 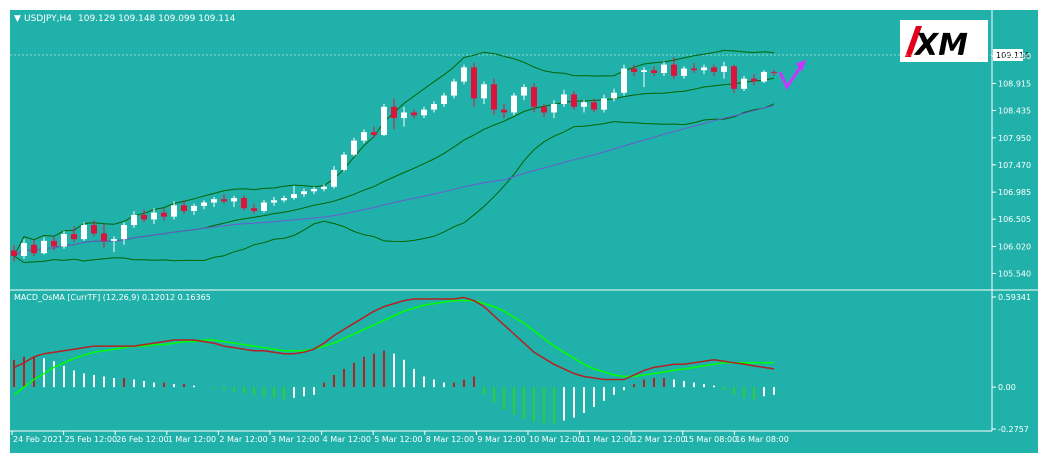 What do you see at coordinates (1014, 297) in the screenshot?
I see `macd-tick-label: 0.59341` at bounding box center [1014, 297].